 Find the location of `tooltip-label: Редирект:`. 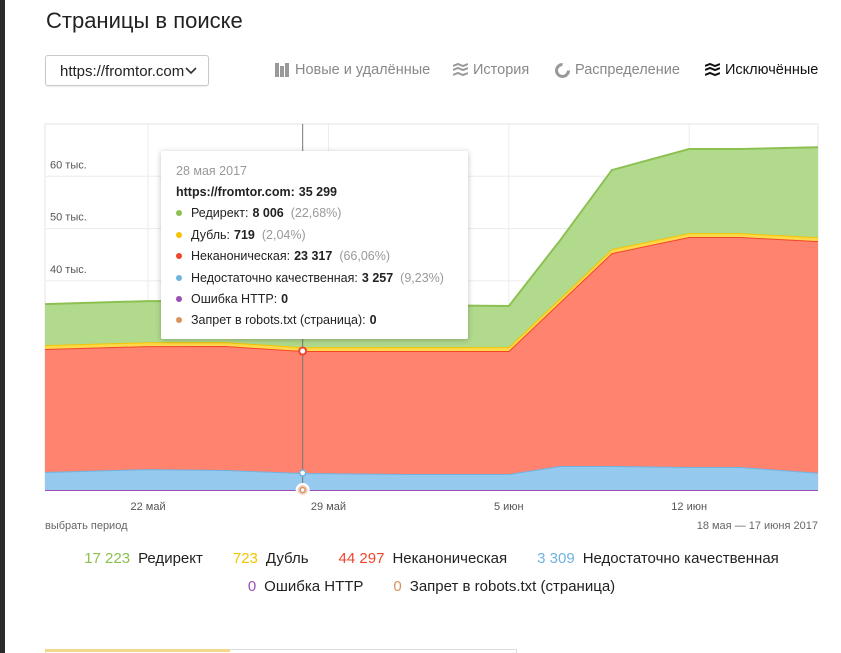

tooltip-label: Редирект: is located at coordinates (220, 213).